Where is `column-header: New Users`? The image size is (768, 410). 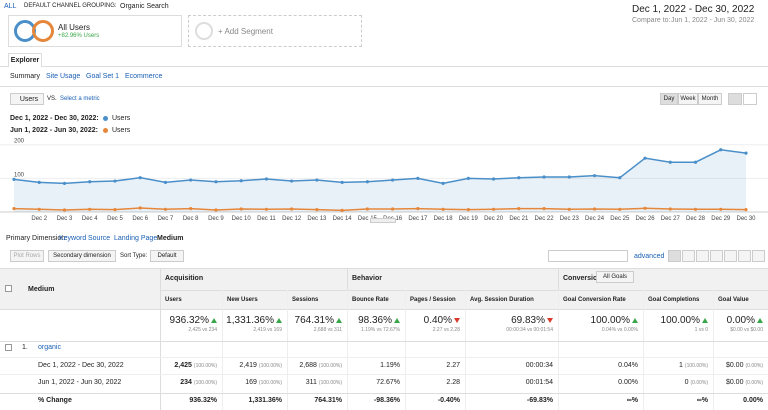
column-header: New Users is located at coordinates (242, 300).